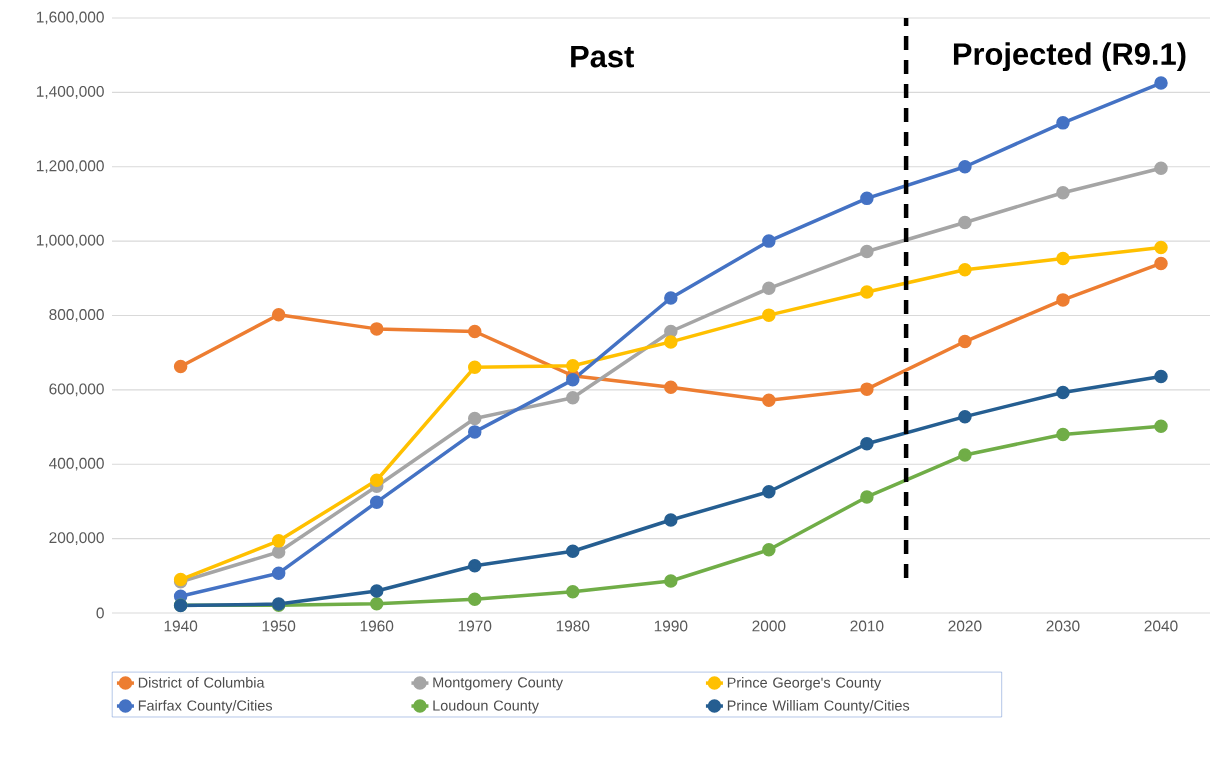  Describe the element at coordinates (804, 684) in the screenshot. I see `legend-label: Prince George's County` at that location.